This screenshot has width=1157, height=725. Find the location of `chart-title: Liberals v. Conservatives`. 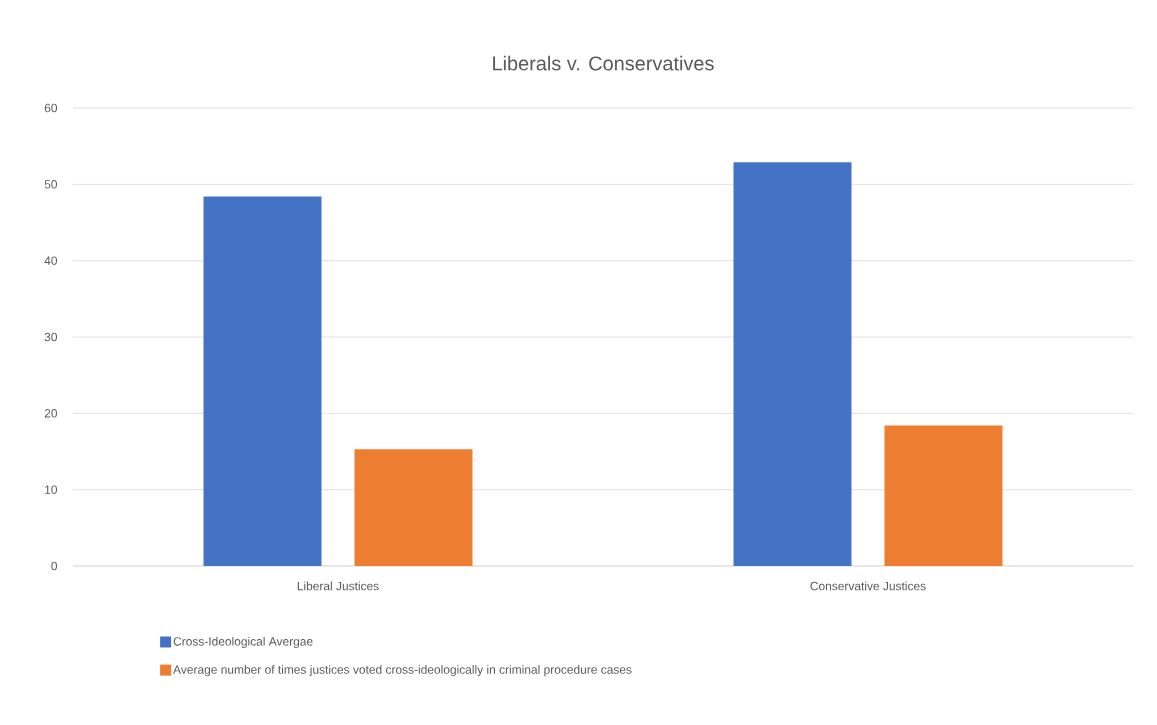

chart-title: Liberals v. Conservatives is located at coordinates (603, 63).